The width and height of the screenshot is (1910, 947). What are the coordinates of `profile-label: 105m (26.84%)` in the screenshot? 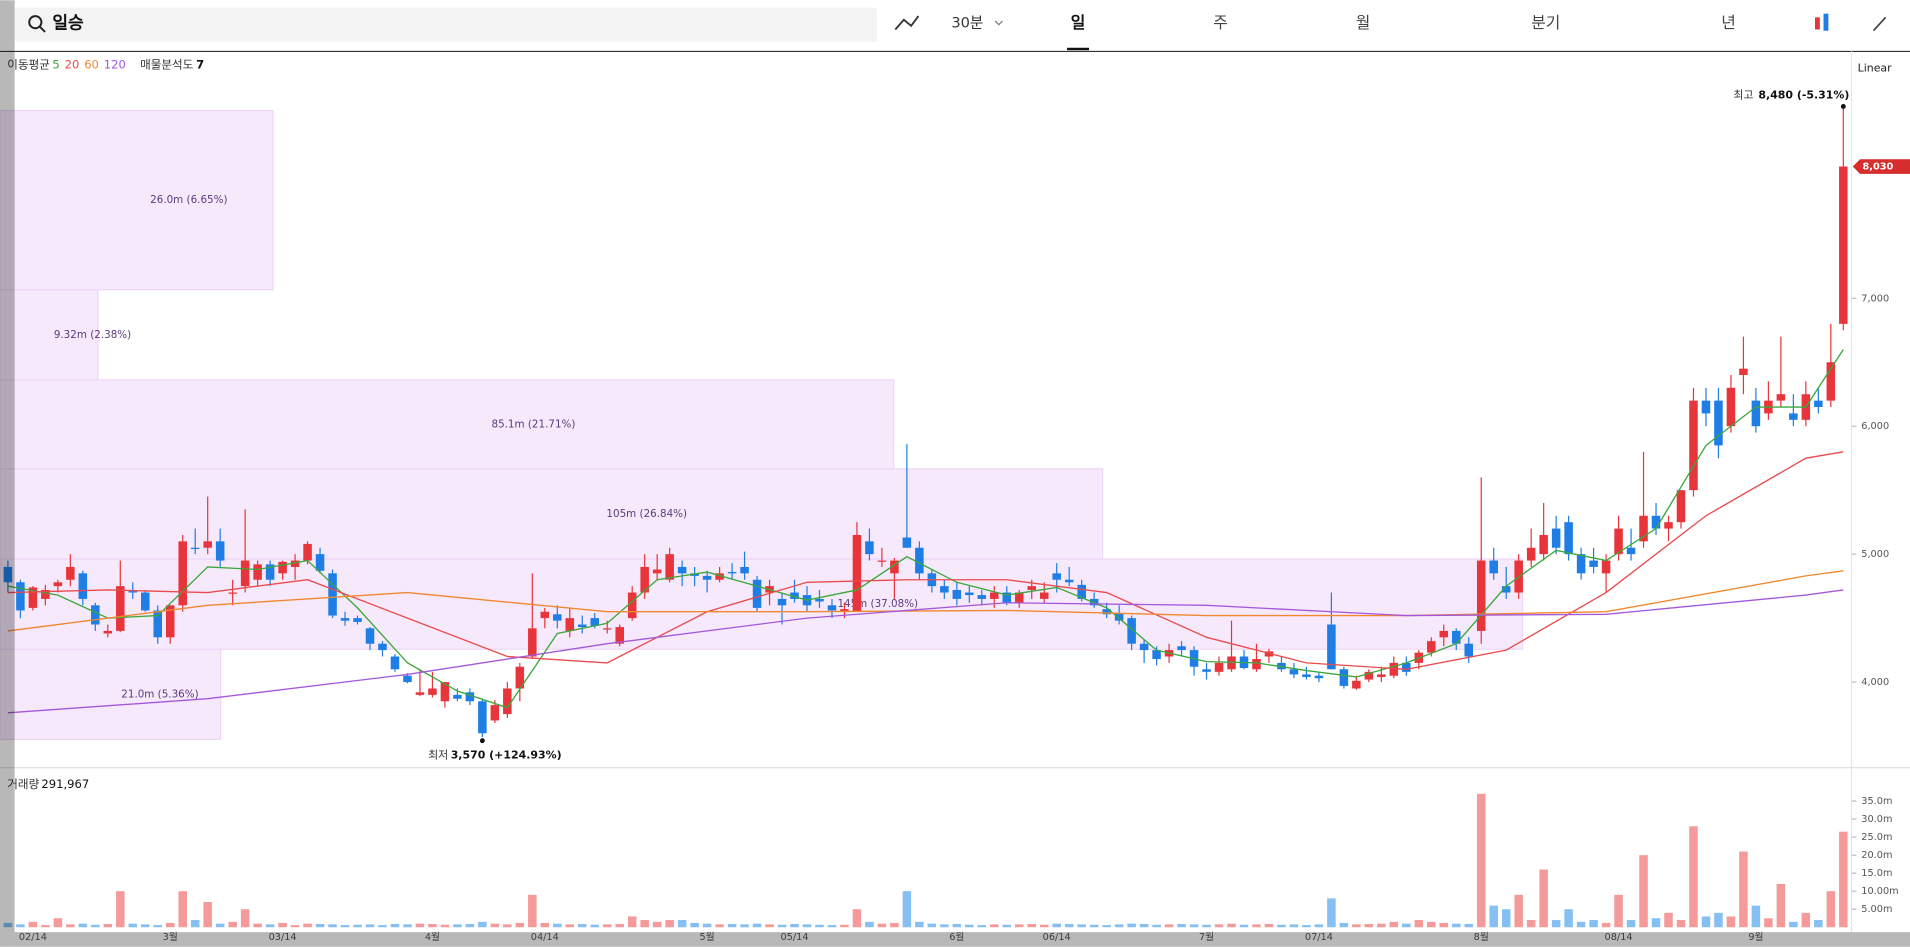 It's located at (646, 514).